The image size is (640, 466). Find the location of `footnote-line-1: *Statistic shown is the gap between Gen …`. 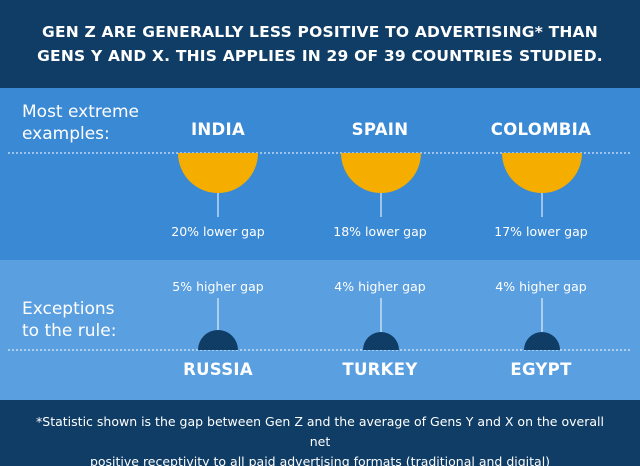

footnote-line-1: *Statistic shown is the gap between Gen … is located at coordinates (320, 431).